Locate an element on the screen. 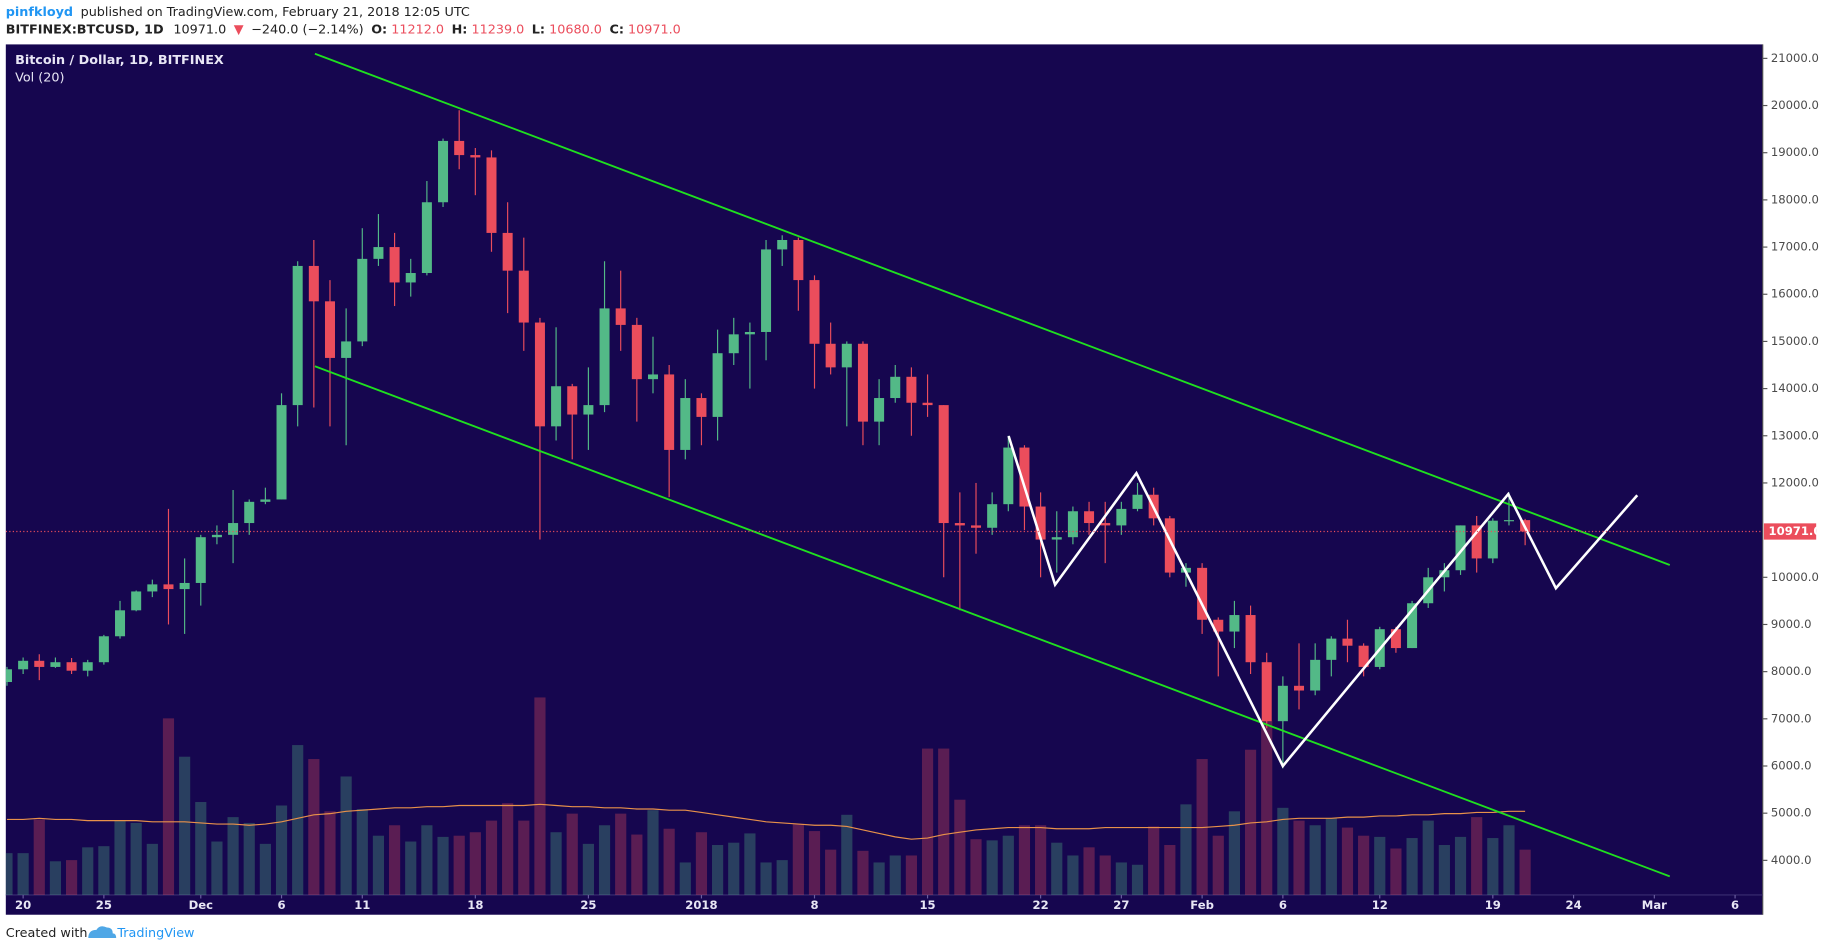  last-price: 10971.0 is located at coordinates (199, 29).